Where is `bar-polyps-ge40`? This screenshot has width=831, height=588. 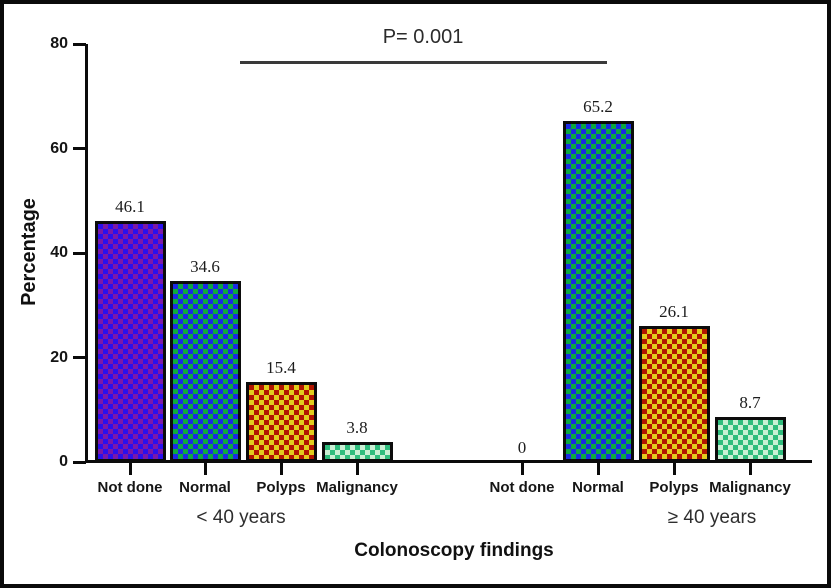 bar-polyps-ge40 is located at coordinates (674, 393).